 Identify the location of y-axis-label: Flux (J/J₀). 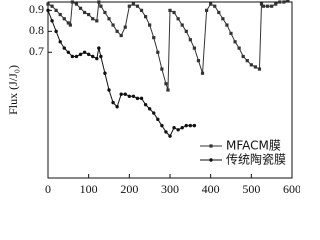
(13, 90).